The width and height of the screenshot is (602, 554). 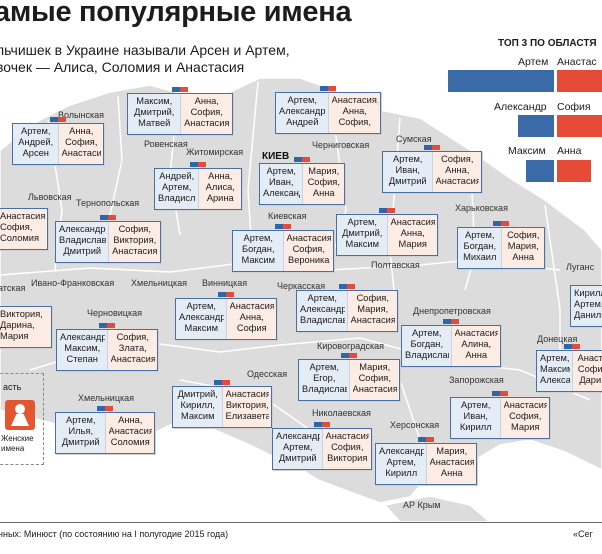 I want to click on top3-male-3: Максим, so click(x=527, y=151).